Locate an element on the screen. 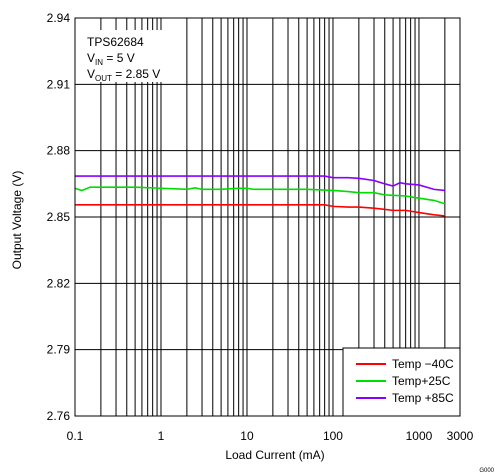 The height and width of the screenshot is (474, 495). annotation-vout: VOUT = 2.85 V is located at coordinates (123, 75).